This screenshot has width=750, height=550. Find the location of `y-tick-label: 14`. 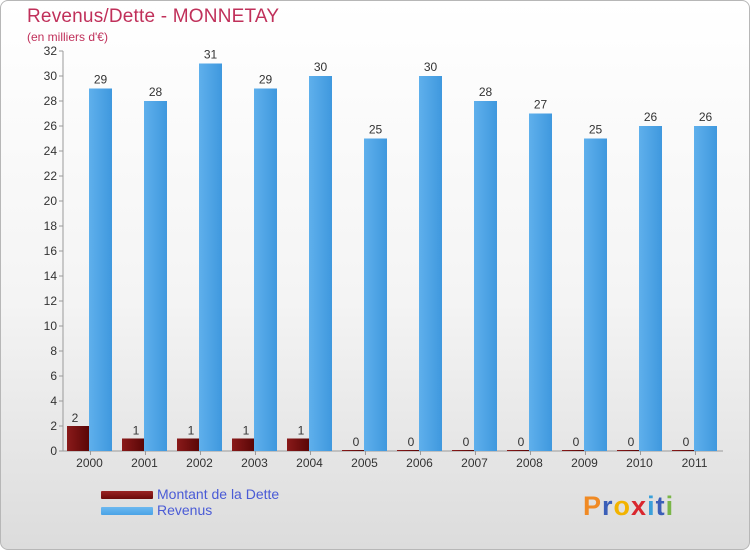

y-tick-label: 14 is located at coordinates (51, 276).